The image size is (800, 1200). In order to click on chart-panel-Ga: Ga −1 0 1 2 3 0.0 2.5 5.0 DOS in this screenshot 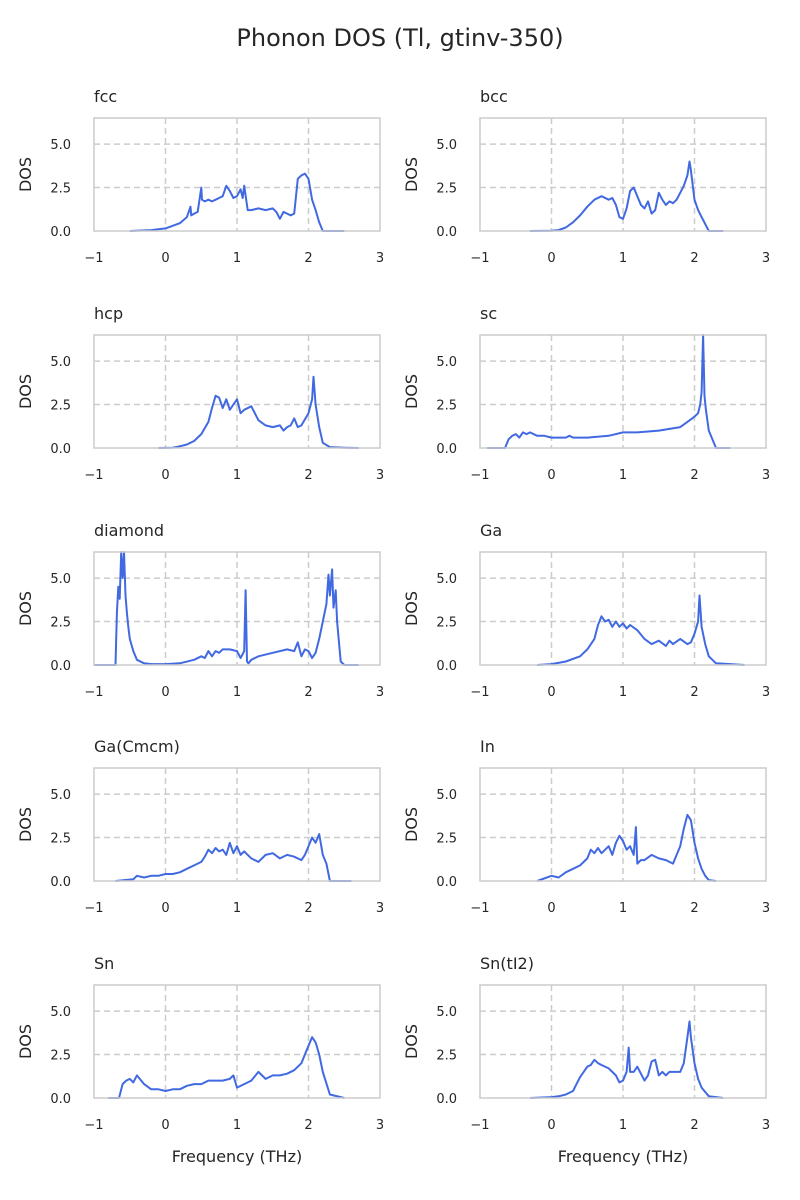, I will do `click(586, 610)`.